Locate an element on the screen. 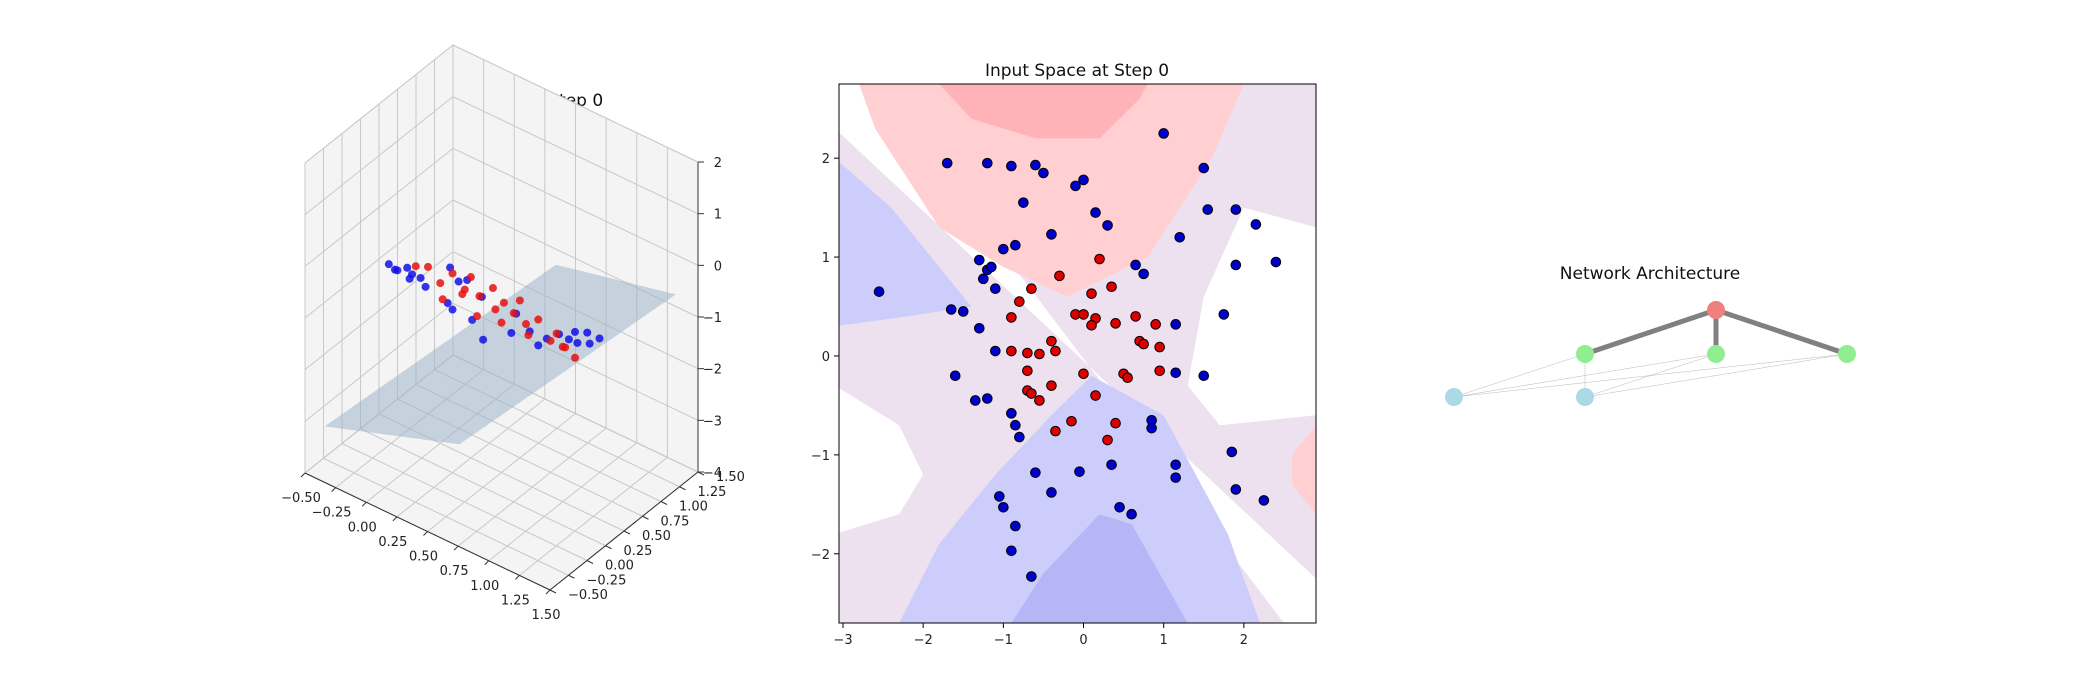  x-tick-label: 1.50 is located at coordinates (546, 615).